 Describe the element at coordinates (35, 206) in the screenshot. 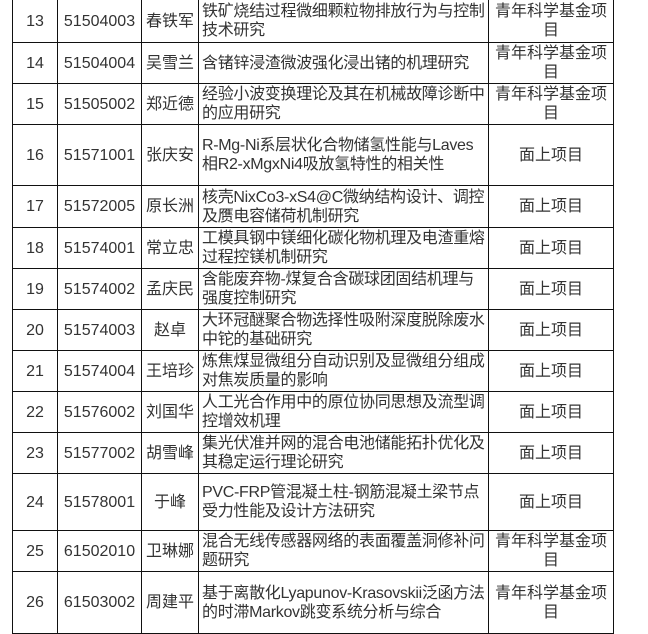

I see `row-number: 17` at that location.